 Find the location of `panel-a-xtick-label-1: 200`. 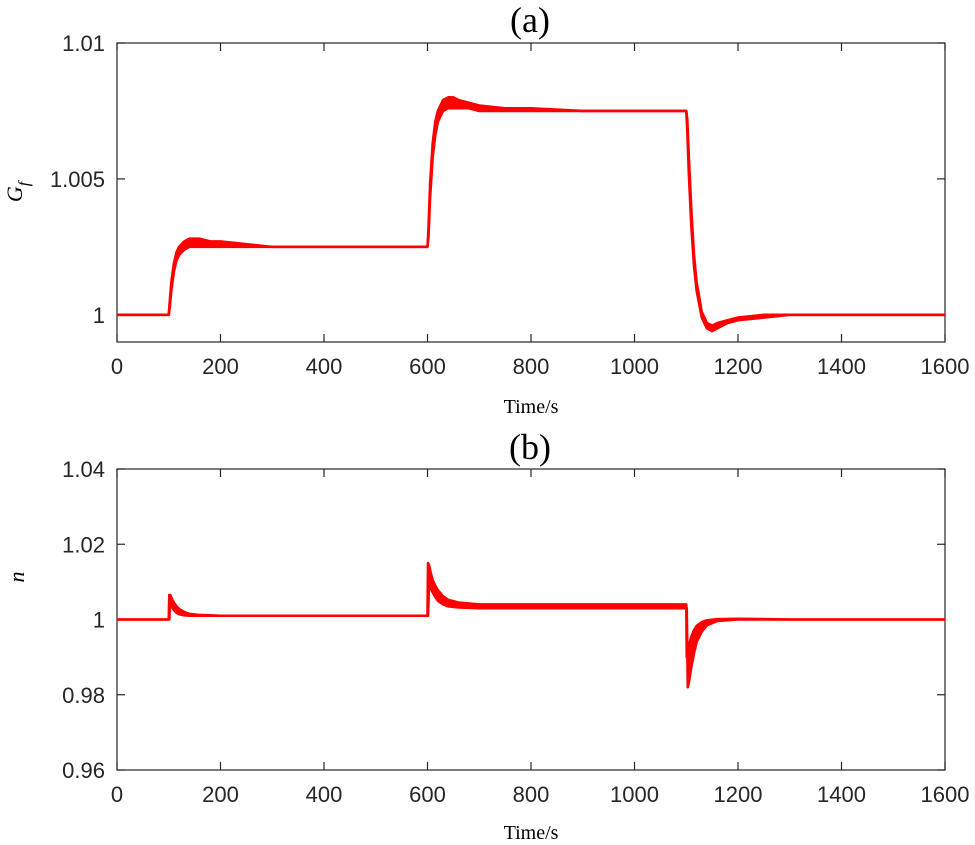

panel-a-xtick-label-1: 200 is located at coordinates (220, 366).